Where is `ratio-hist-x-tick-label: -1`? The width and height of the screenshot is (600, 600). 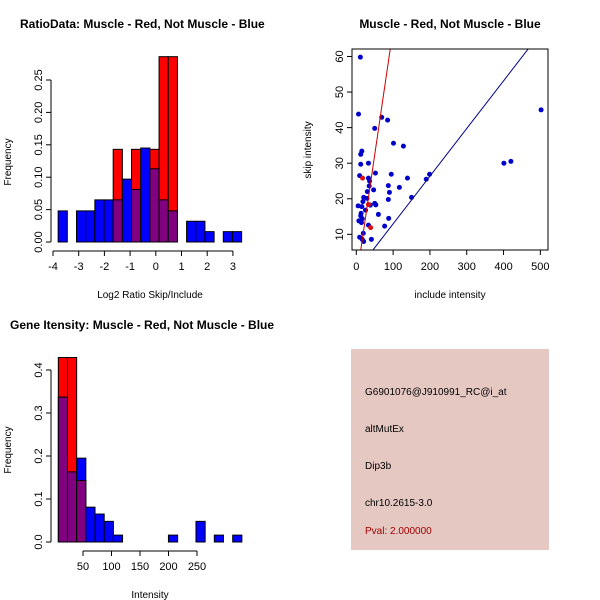 ratio-hist-x-tick-label: -1 is located at coordinates (130, 267).